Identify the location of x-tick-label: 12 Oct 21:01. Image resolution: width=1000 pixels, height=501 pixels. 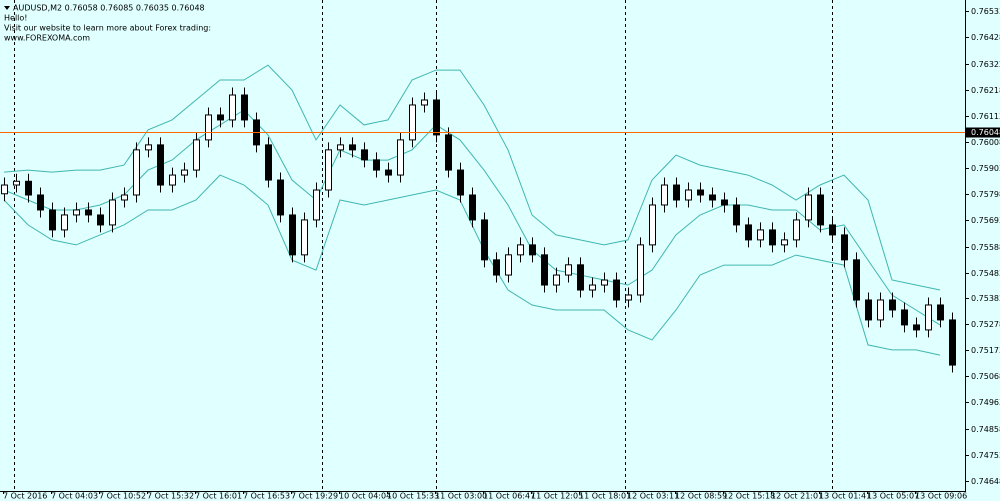
(797, 496).